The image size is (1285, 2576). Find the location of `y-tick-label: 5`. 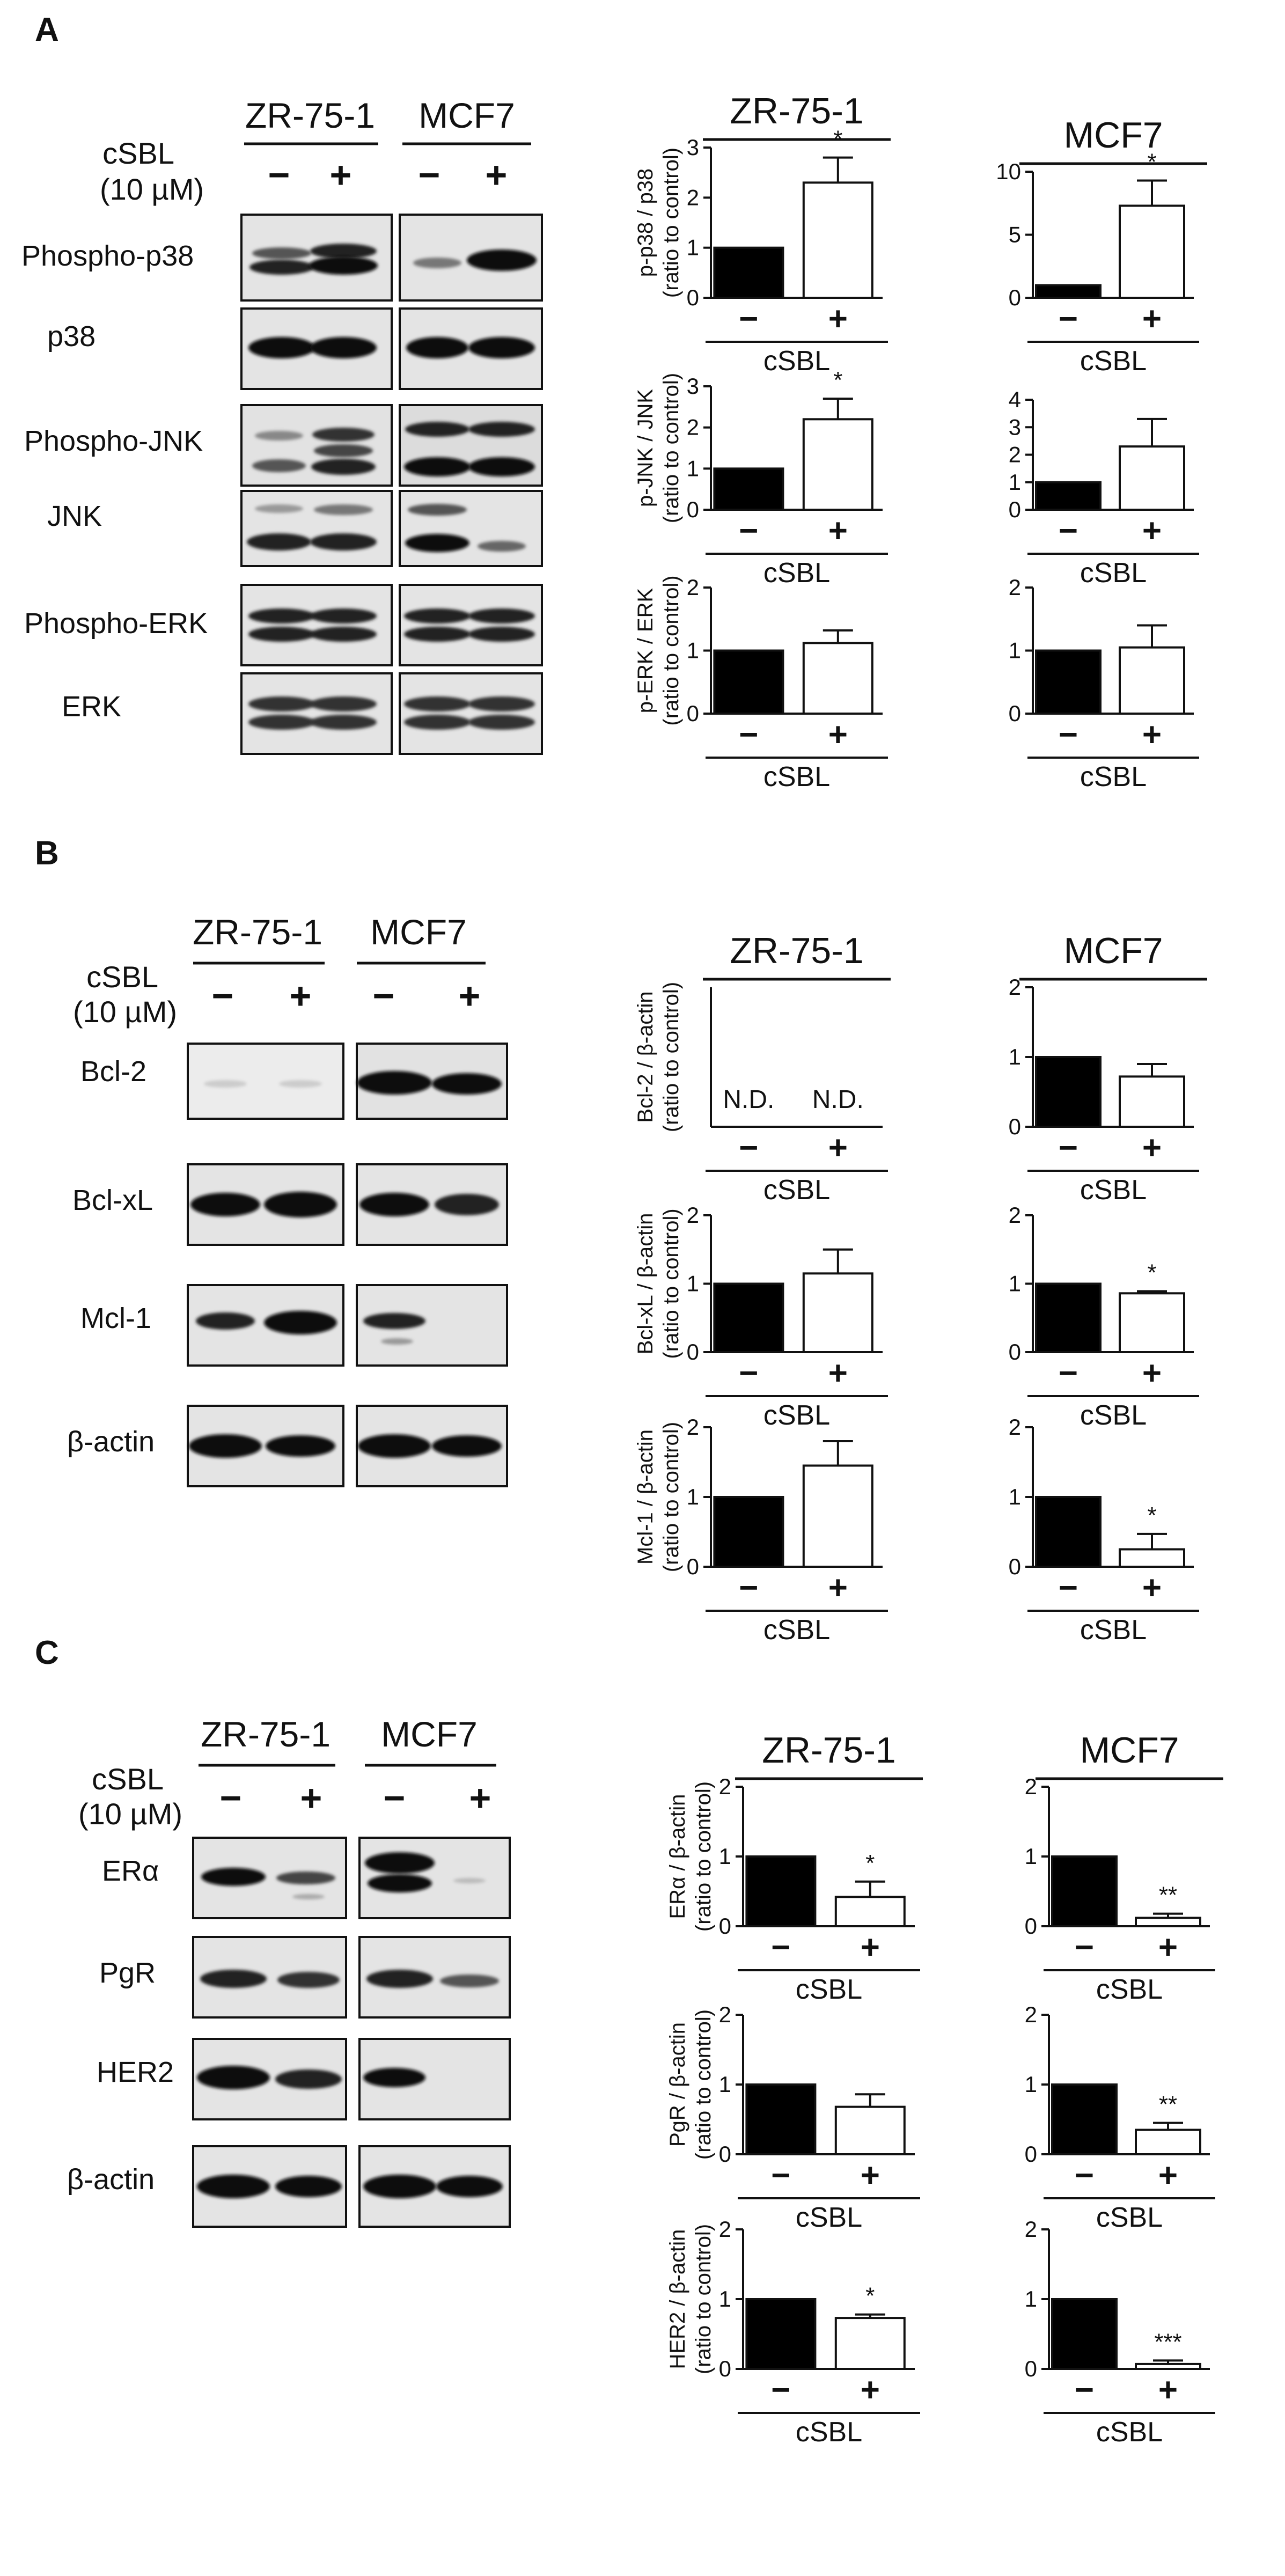

y-tick-label: 5 is located at coordinates (1015, 234).